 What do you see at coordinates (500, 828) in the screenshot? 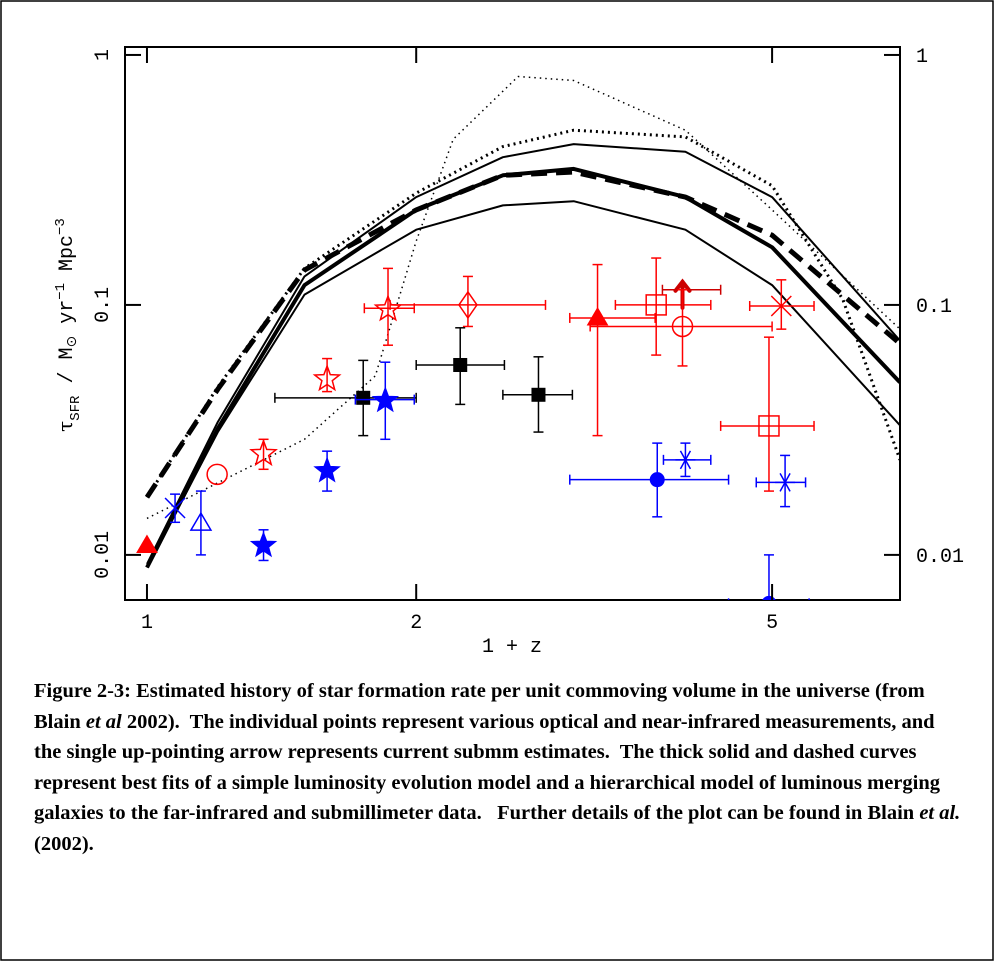
I see `caption-part: (2002).` at bounding box center [500, 828].